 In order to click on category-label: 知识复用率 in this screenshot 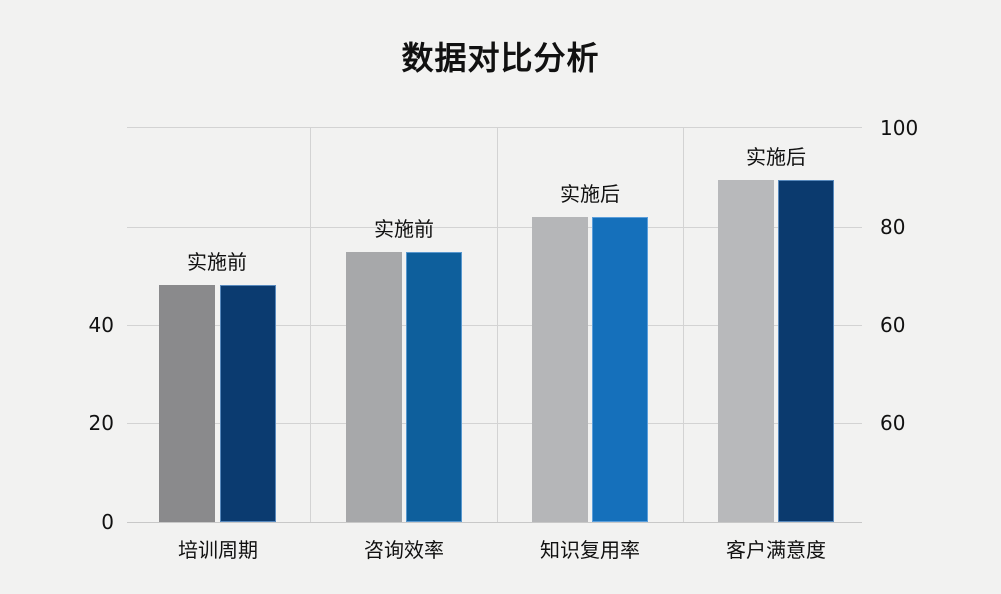, I will do `click(590, 550)`.